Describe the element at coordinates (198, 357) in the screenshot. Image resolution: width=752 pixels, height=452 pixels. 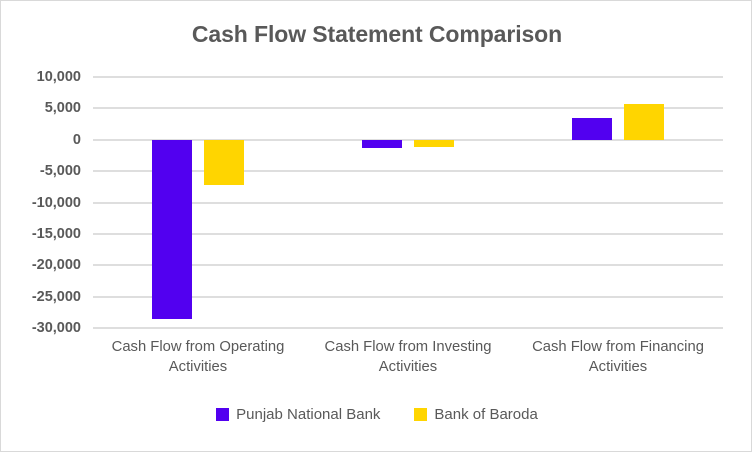
I see `x-axis-tick-label: Cash Flow from Operating Activities` at that location.